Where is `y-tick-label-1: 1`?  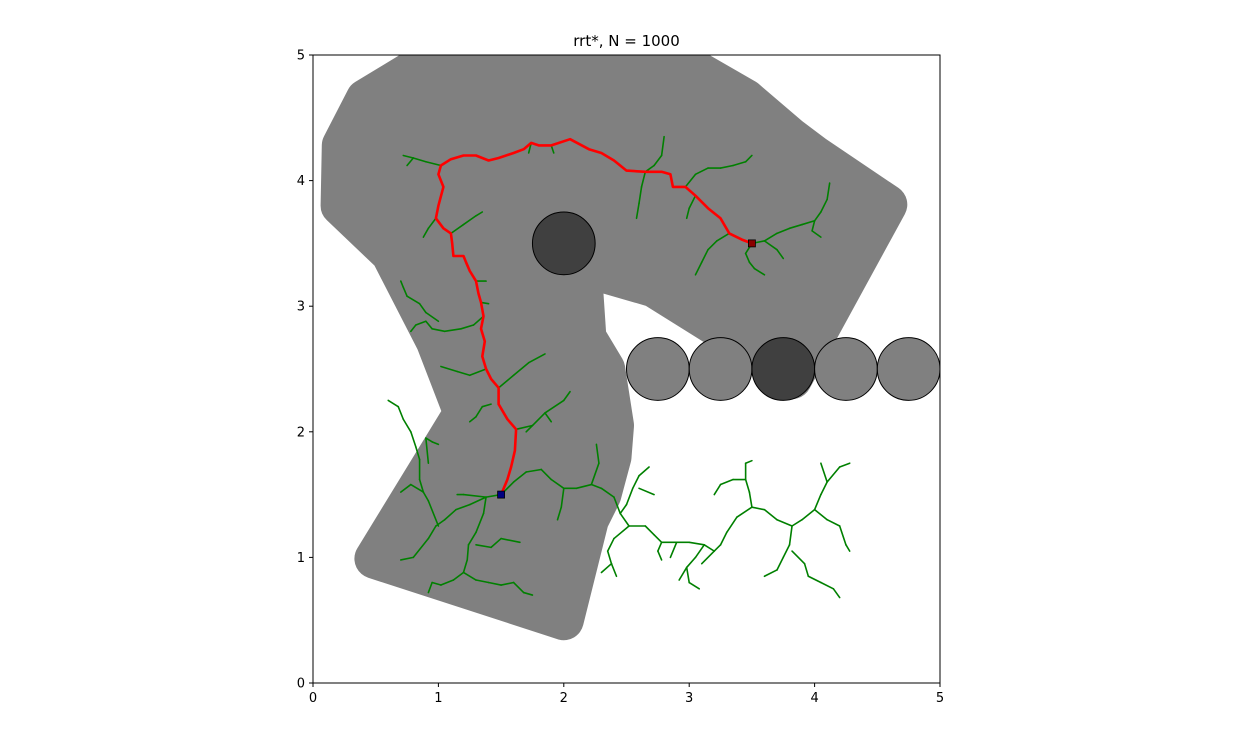 y-tick-label-1: 1 is located at coordinates (301, 558).